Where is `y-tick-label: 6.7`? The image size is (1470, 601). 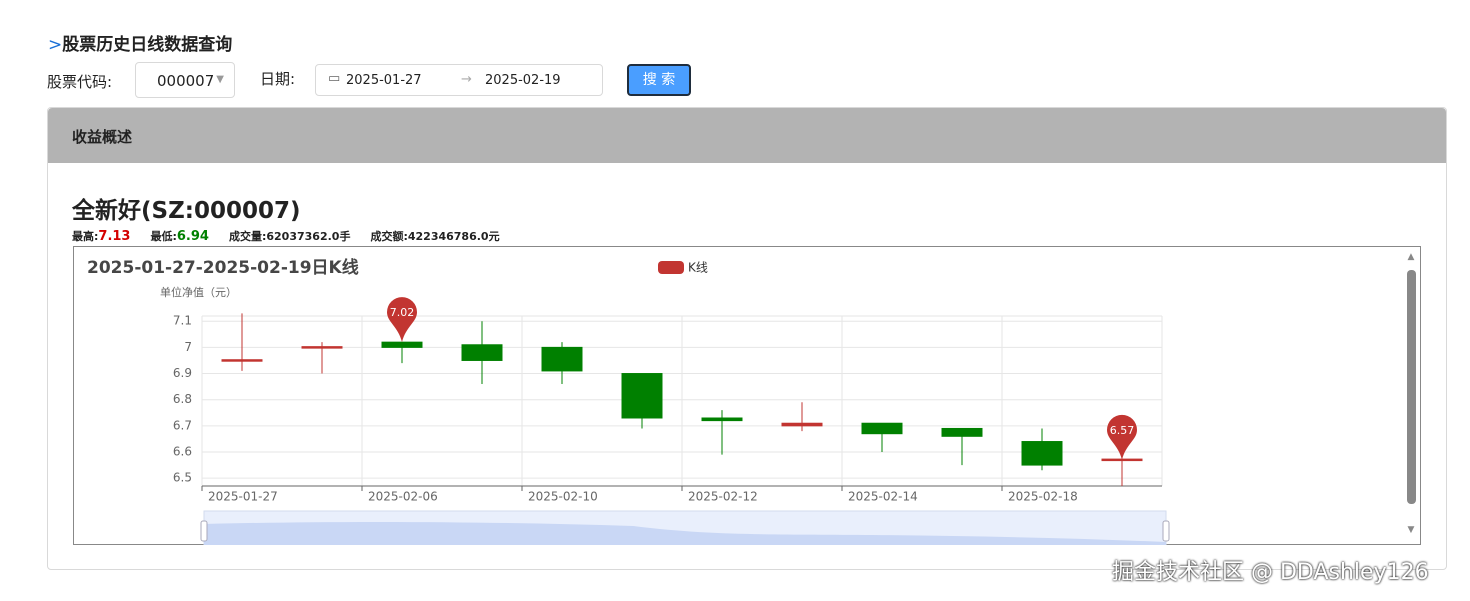 y-tick-label: 6.7 is located at coordinates (182, 425).